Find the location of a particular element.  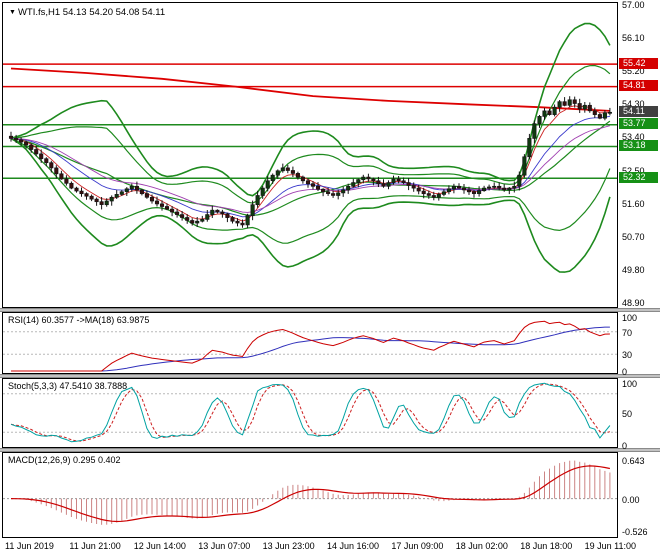

chart-title-text: WTI.fs,H1 54.13 54.20 54.08 54.11 is located at coordinates (91, 12).